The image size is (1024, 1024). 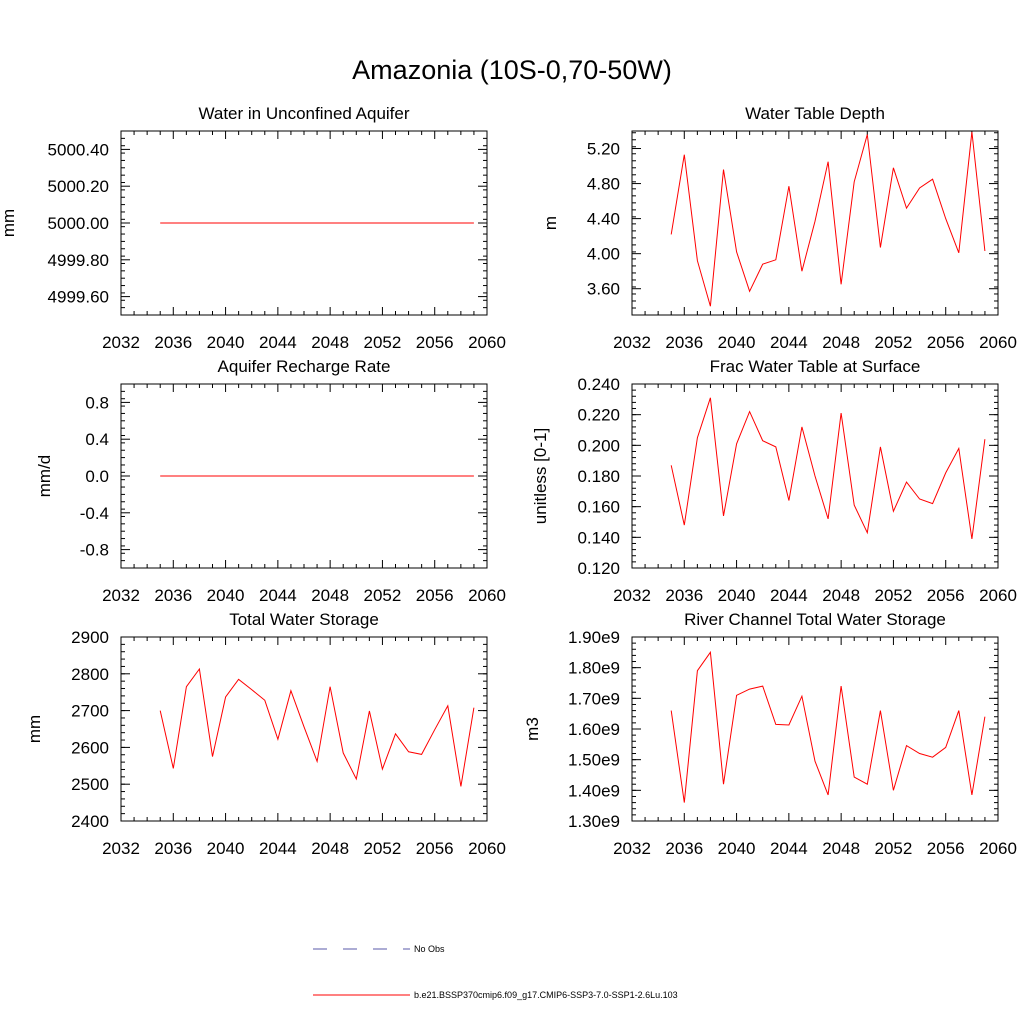 What do you see at coordinates (594, 637) in the screenshot?
I see `y-tick-label: 1.90e9` at bounding box center [594, 637].